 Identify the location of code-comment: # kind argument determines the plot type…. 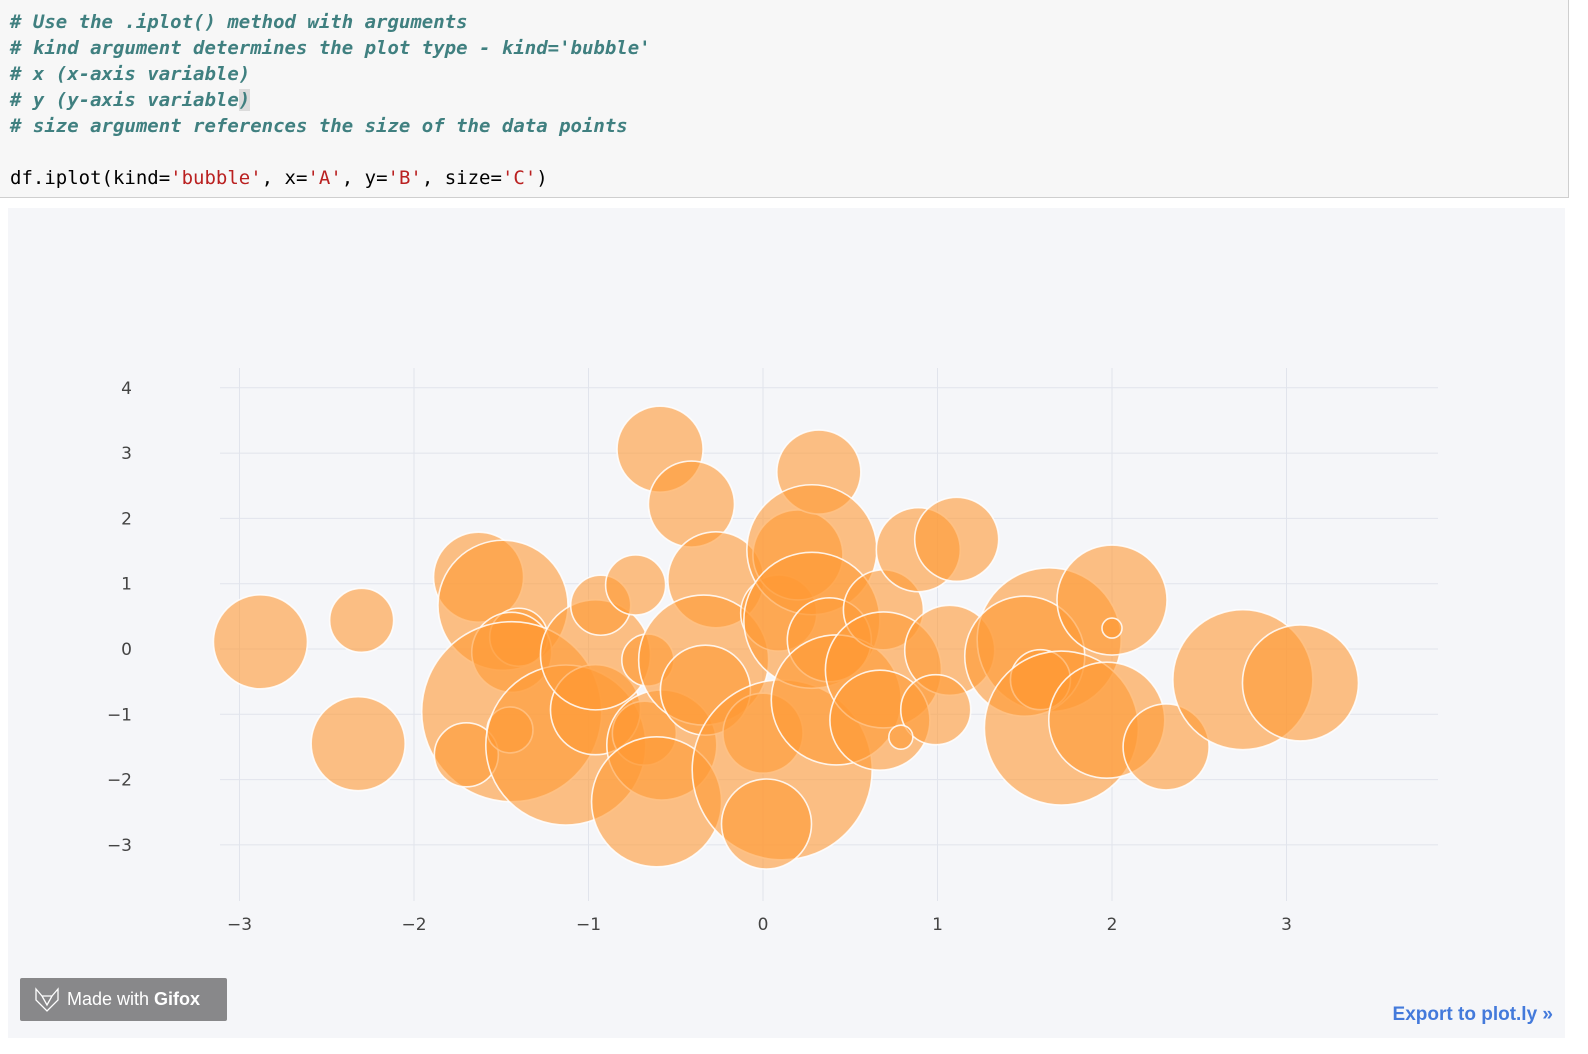
(330, 48).